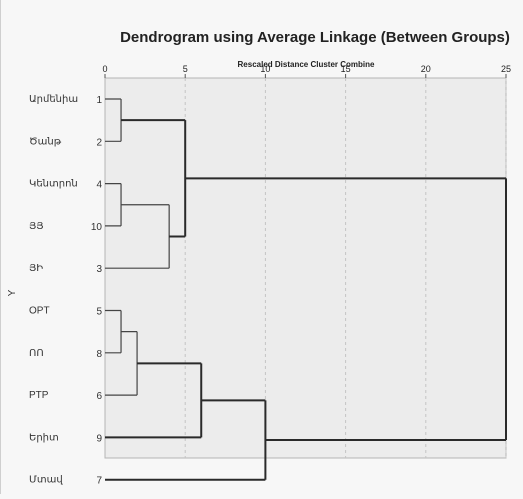 The width and height of the screenshot is (523, 499). What do you see at coordinates (12, 292) in the screenshot?
I see `y-axis-label: Y` at bounding box center [12, 292].